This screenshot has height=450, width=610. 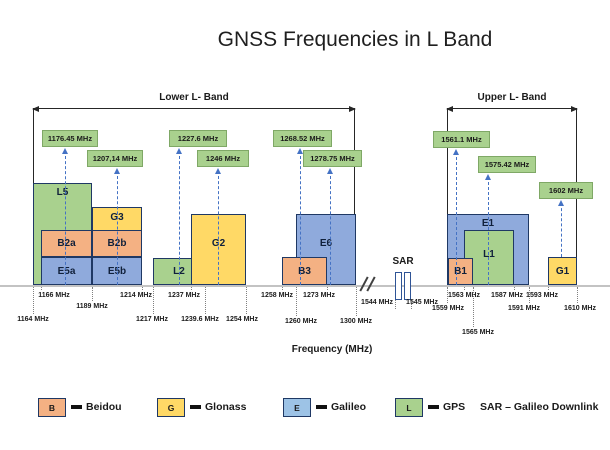 What do you see at coordinates (152, 319) in the screenshot?
I see `tick-label: 1217 MHz` at bounding box center [152, 319].